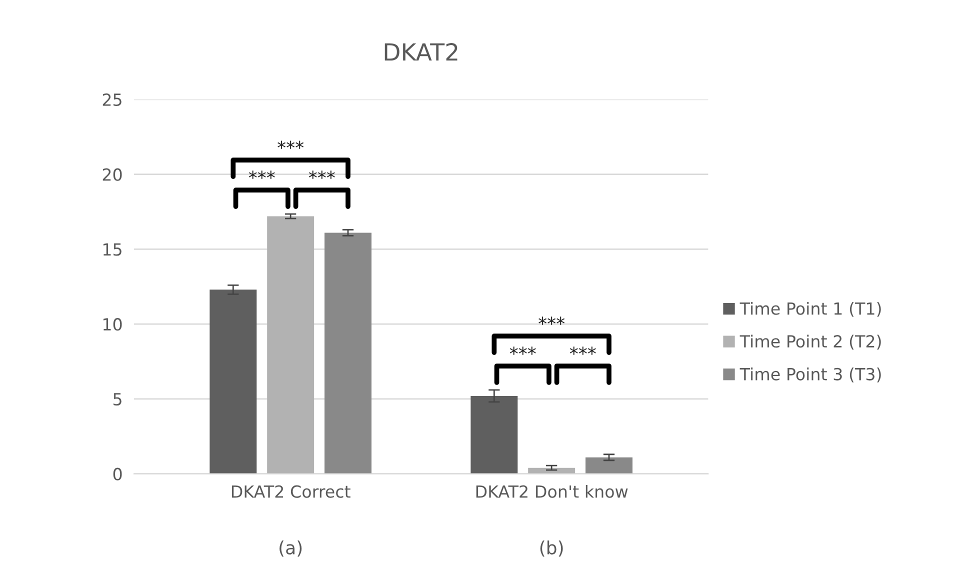  Describe the element at coordinates (112, 324) in the screenshot. I see `y-tick-label: 10` at that location.